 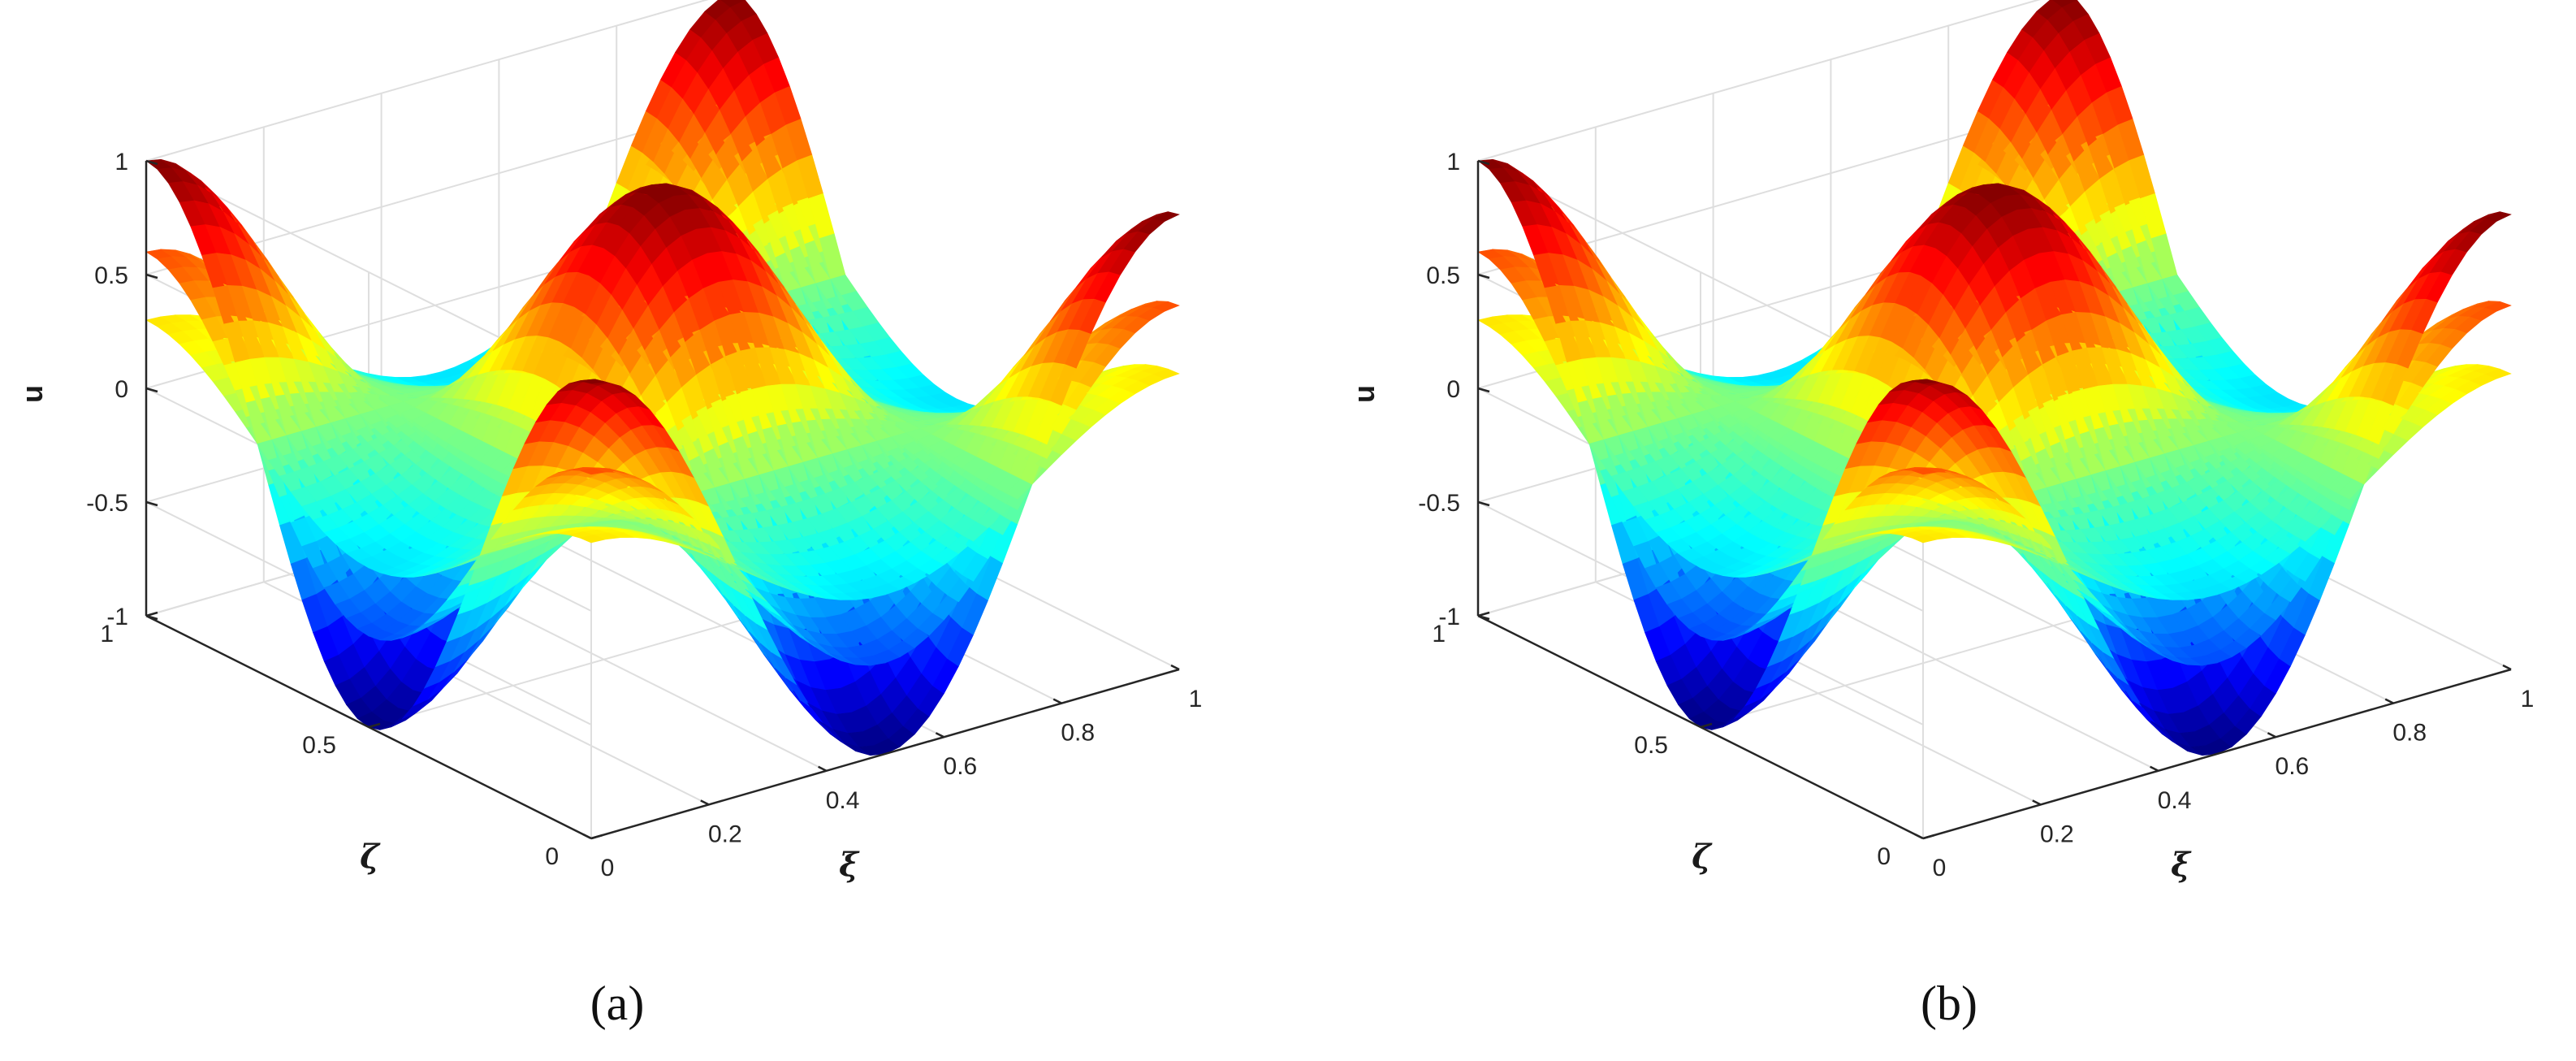 What do you see at coordinates (843, 800) in the screenshot?
I see `x-tick-label: 0.4` at bounding box center [843, 800].